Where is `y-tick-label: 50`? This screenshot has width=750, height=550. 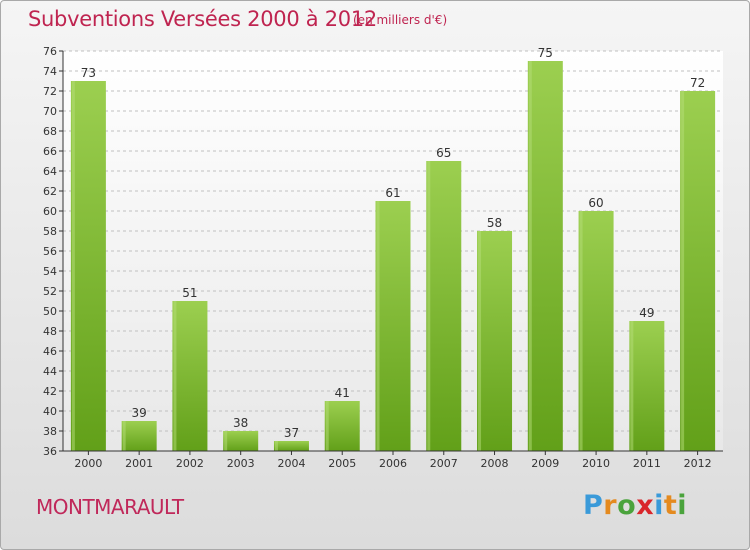
y-tick-label: 50 is located at coordinates (50, 311).